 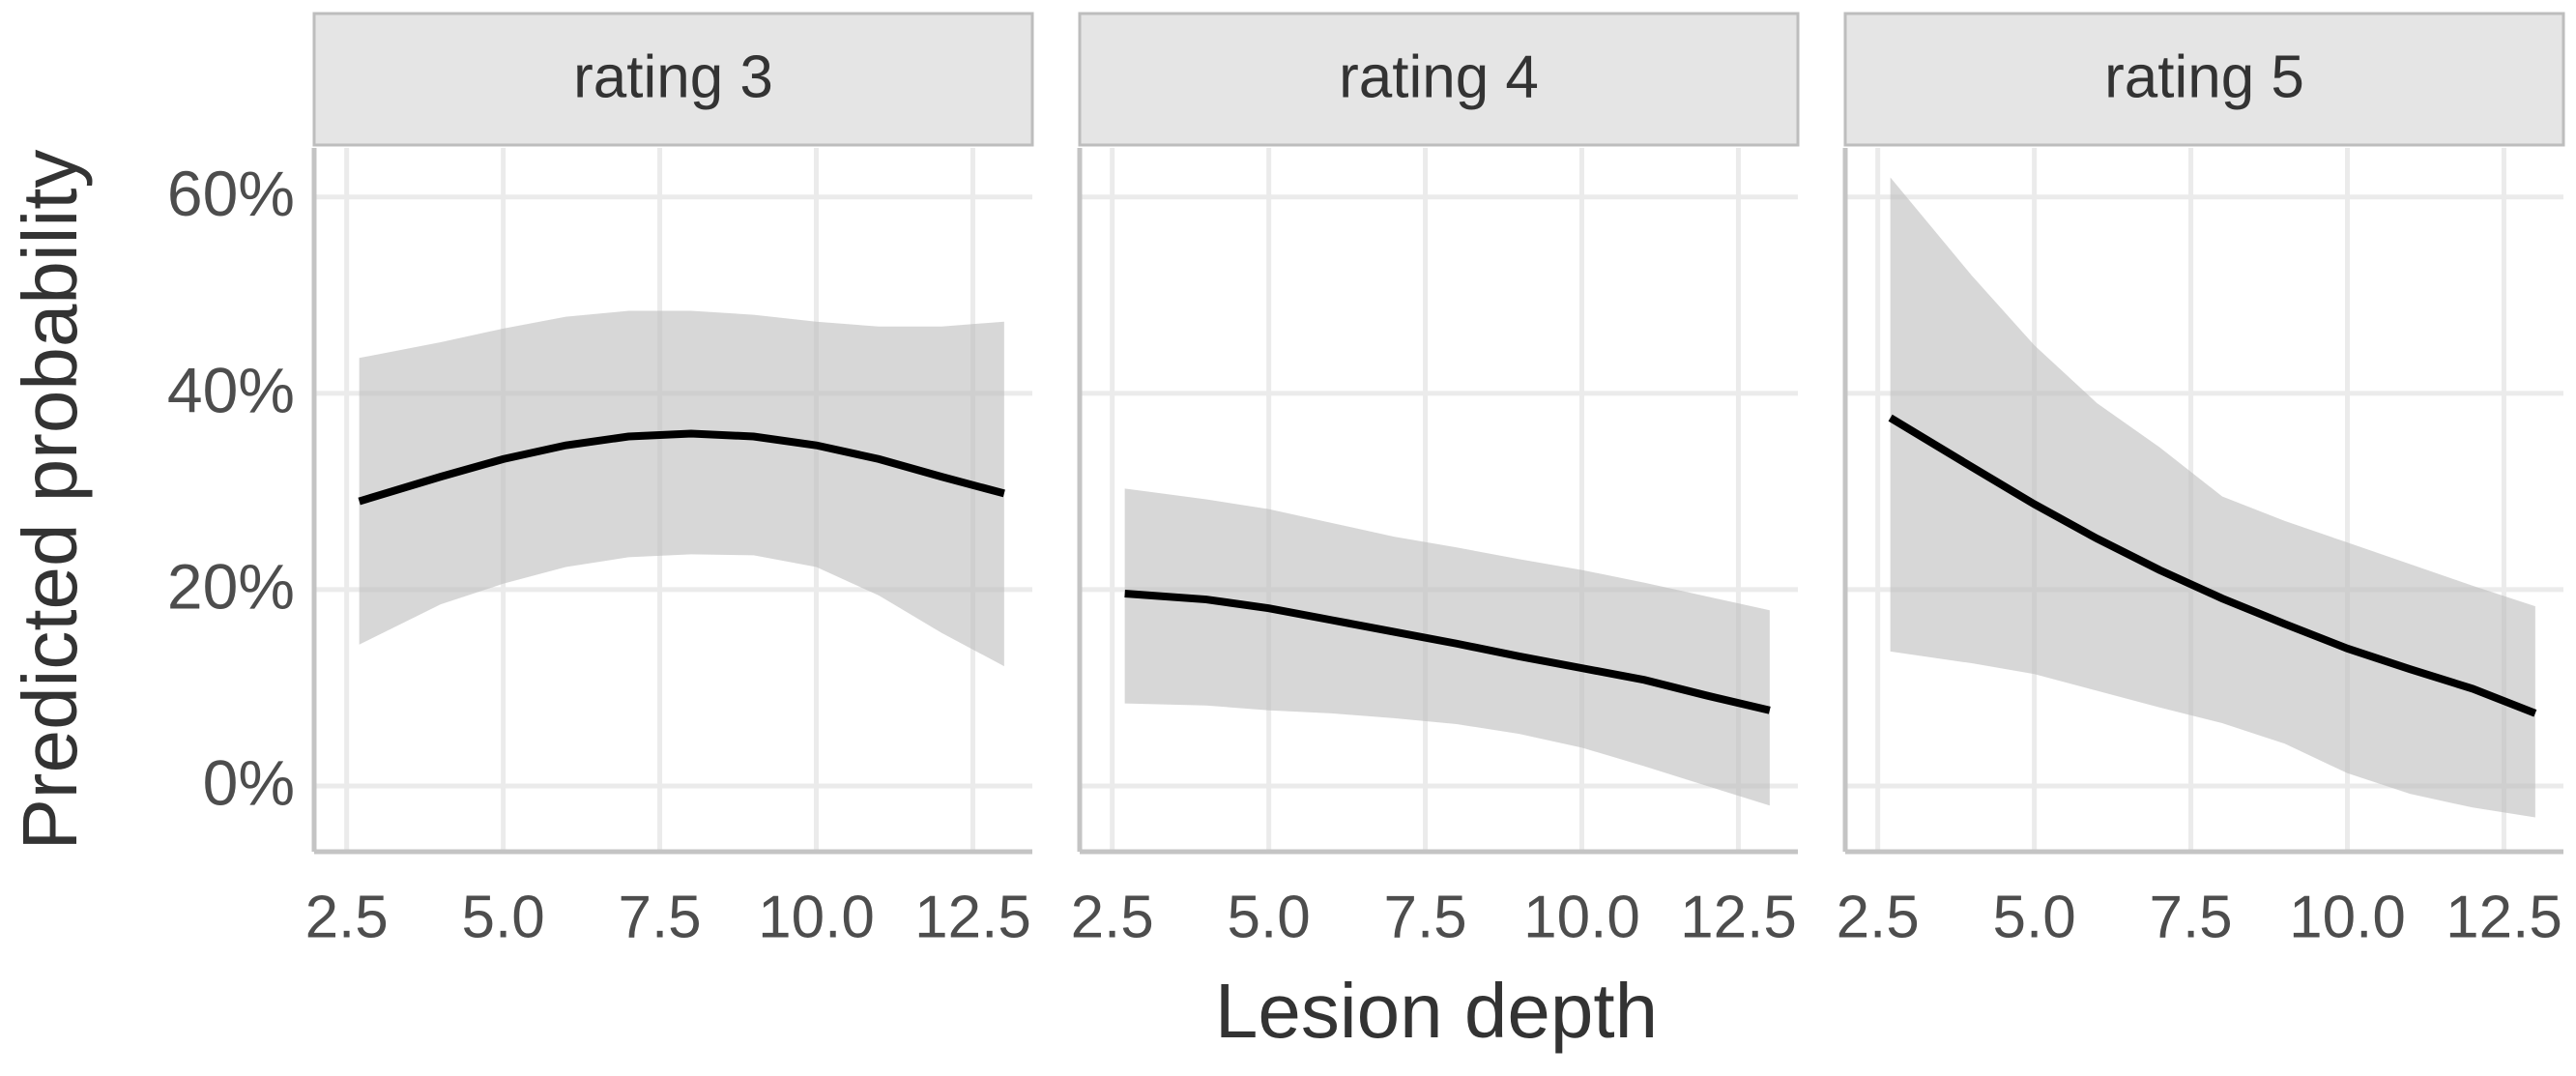 What do you see at coordinates (673, 77) in the screenshot?
I see `facet-title: rating 3` at bounding box center [673, 77].